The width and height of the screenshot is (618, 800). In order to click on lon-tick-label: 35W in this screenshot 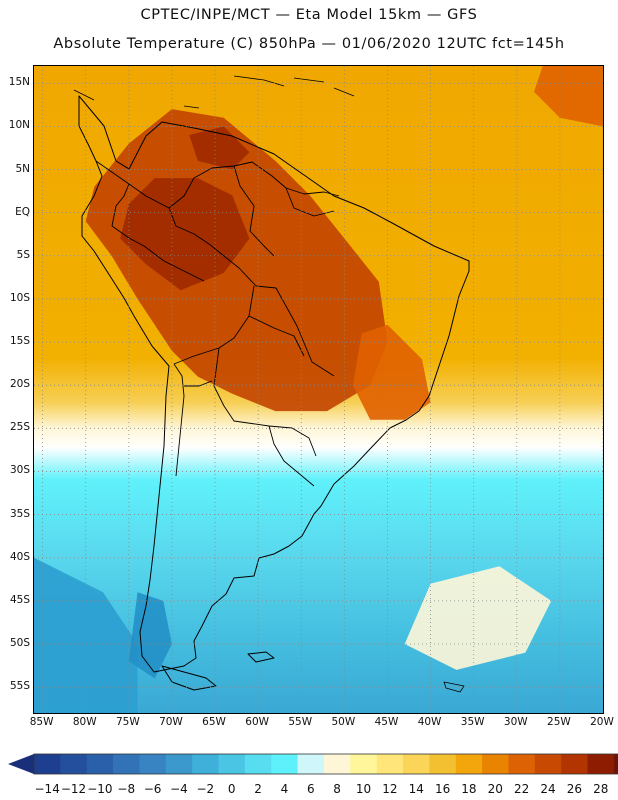, I will do `click(472, 722)`.